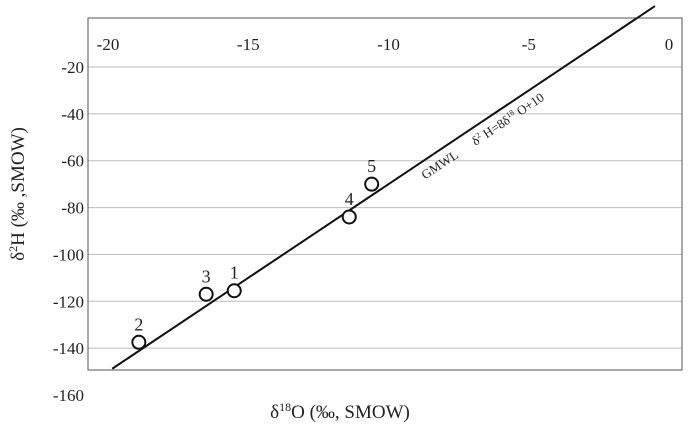 This screenshot has width=688, height=425. I want to click on data-point-label: 5, so click(371, 166).